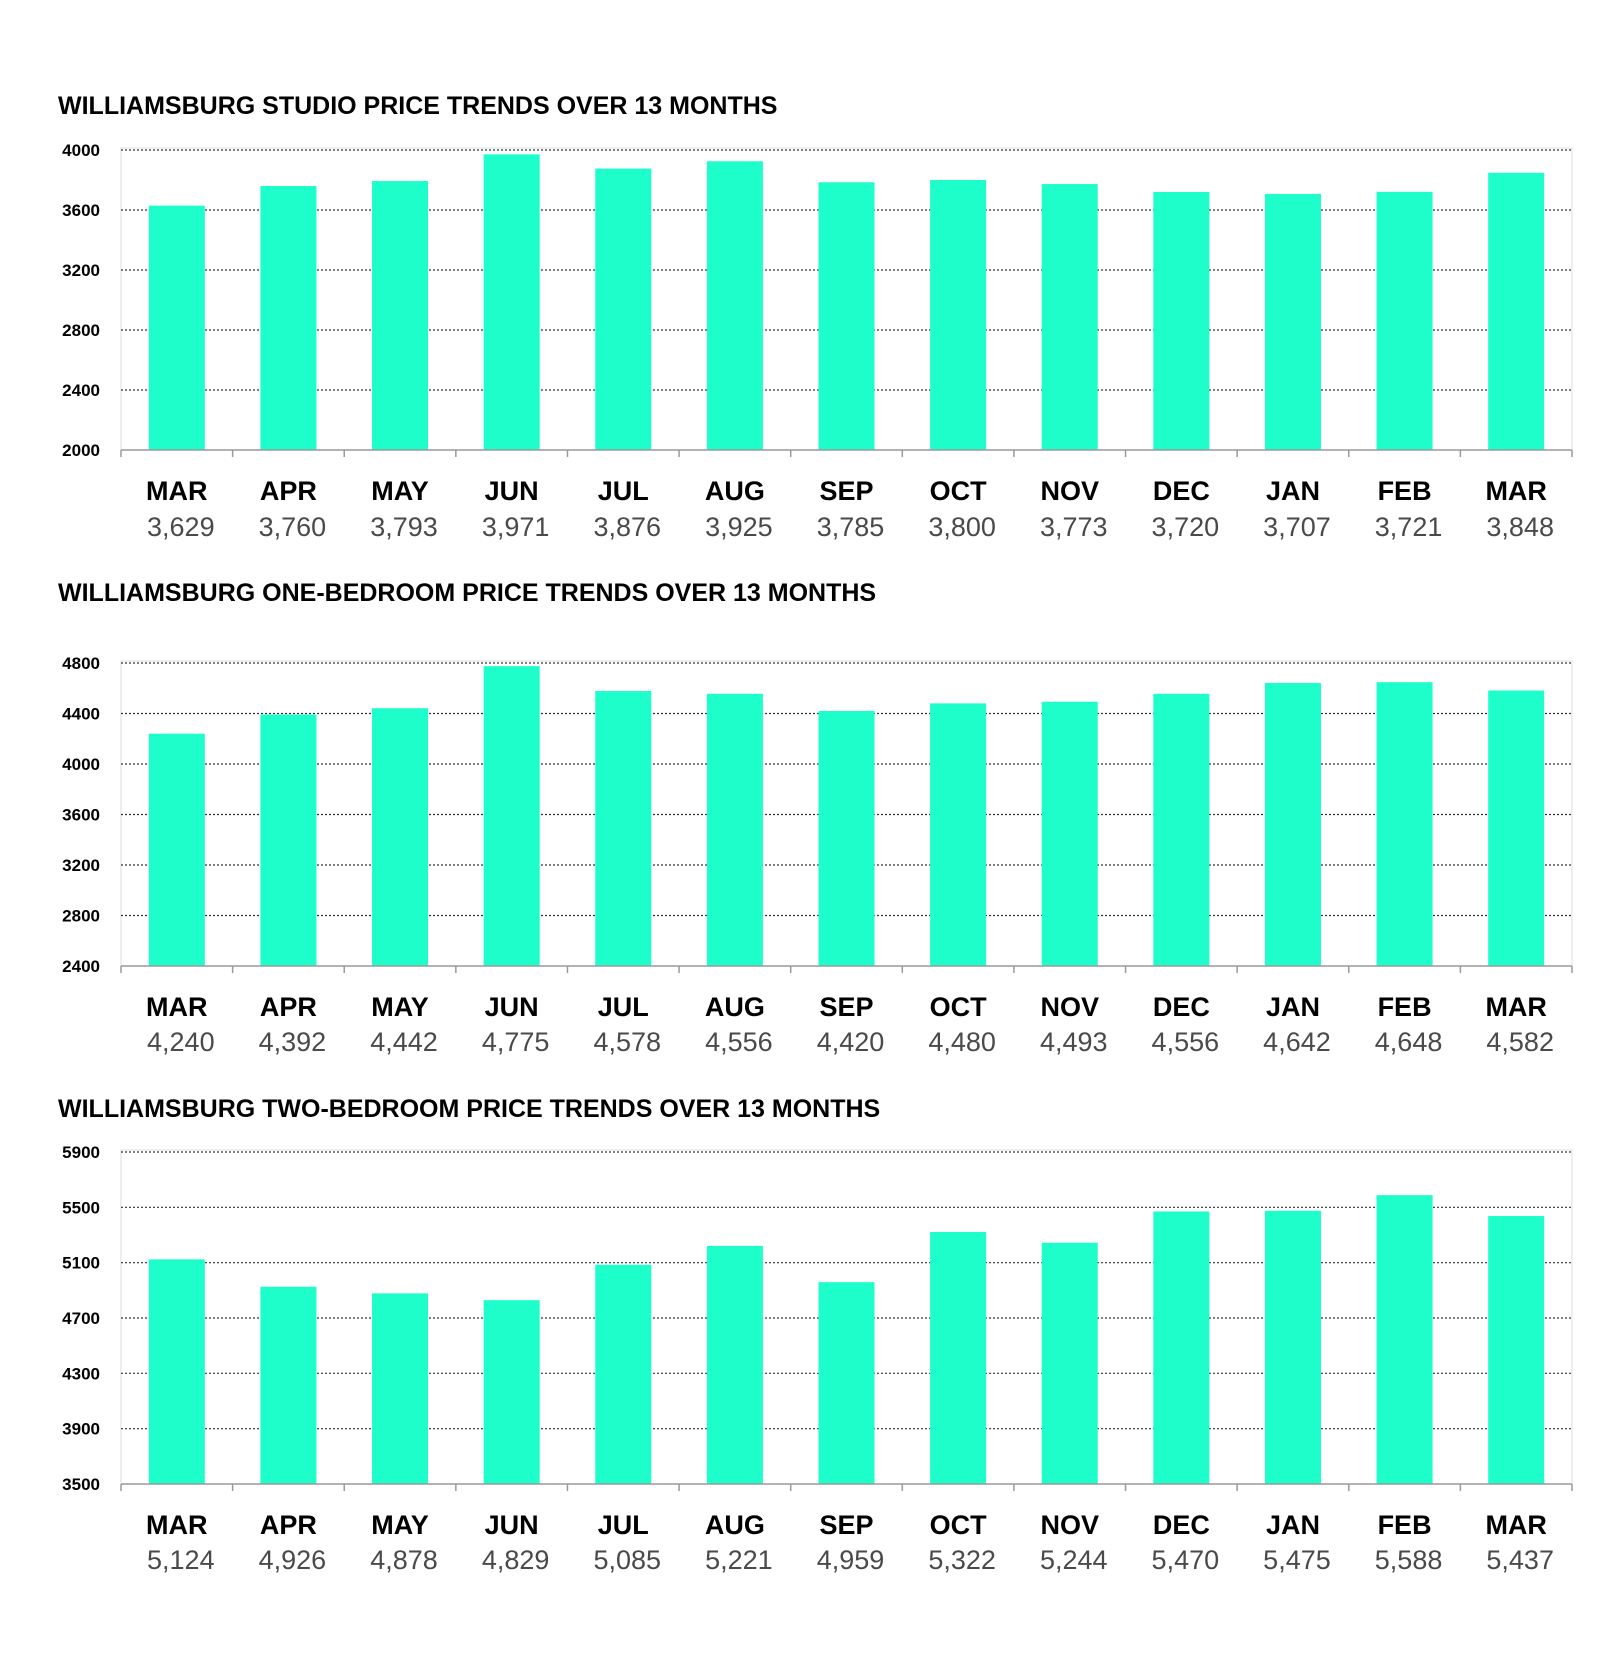 The height and width of the screenshot is (1672, 1600). Describe the element at coordinates (516, 527) in the screenshot. I see `value-label: 3,971` at that location.